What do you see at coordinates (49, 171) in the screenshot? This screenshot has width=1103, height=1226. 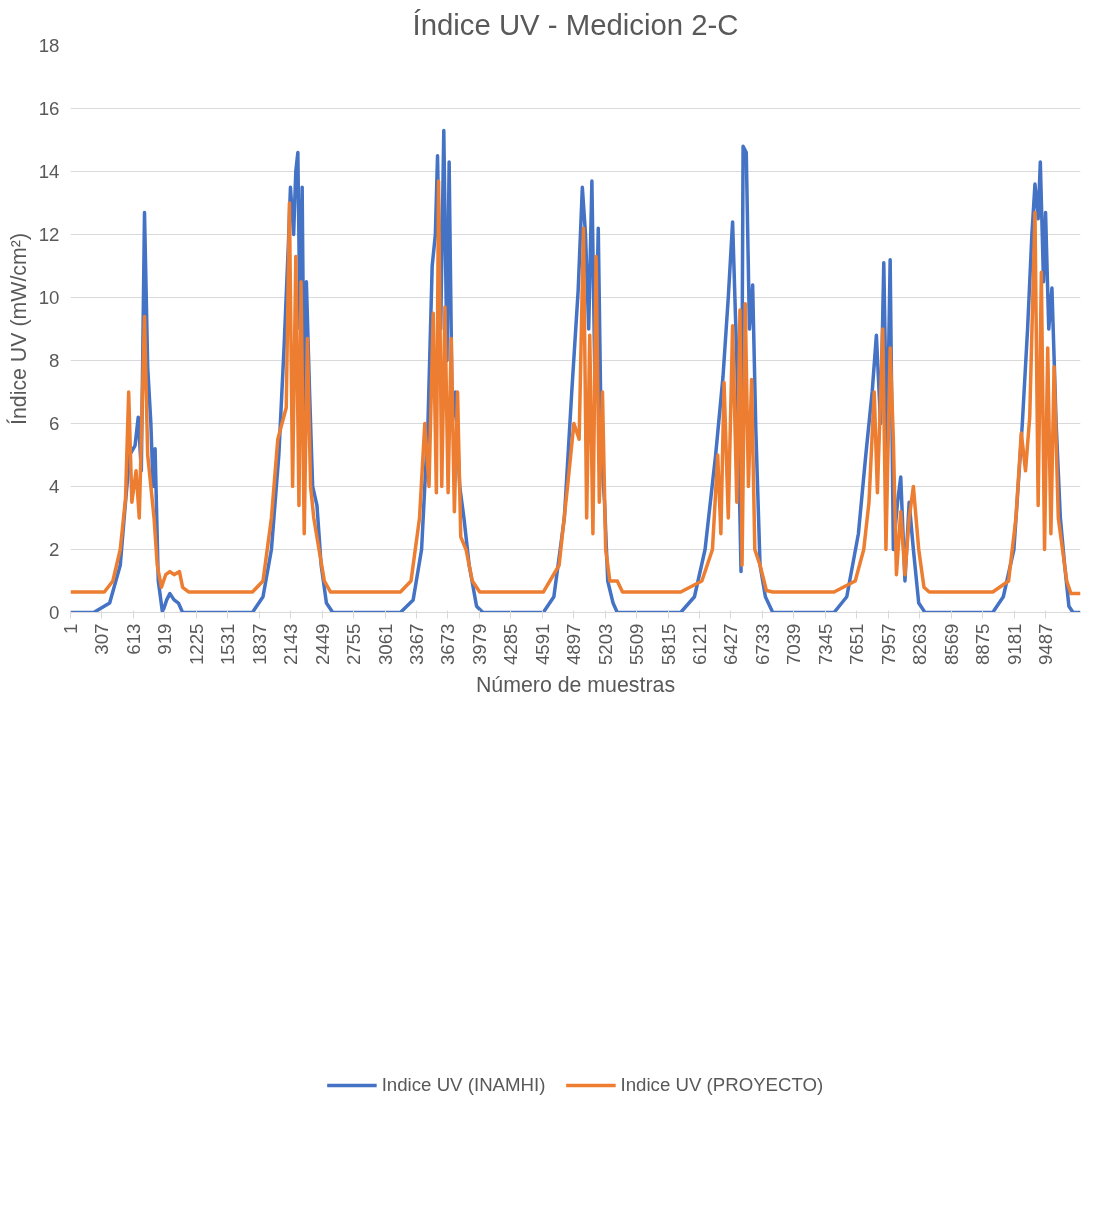 I see `y-tick-label: 14` at bounding box center [49, 171].